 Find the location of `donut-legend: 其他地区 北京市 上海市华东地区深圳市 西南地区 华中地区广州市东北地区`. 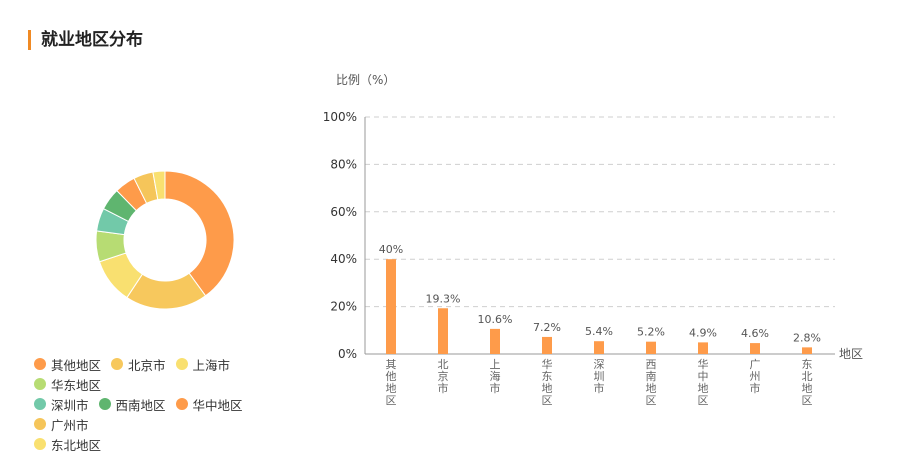

donut-legend: 其他地区 北京市 上海市华东地区深圳市 西南地区 华中地区广州市东北地区 is located at coordinates (169, 406).